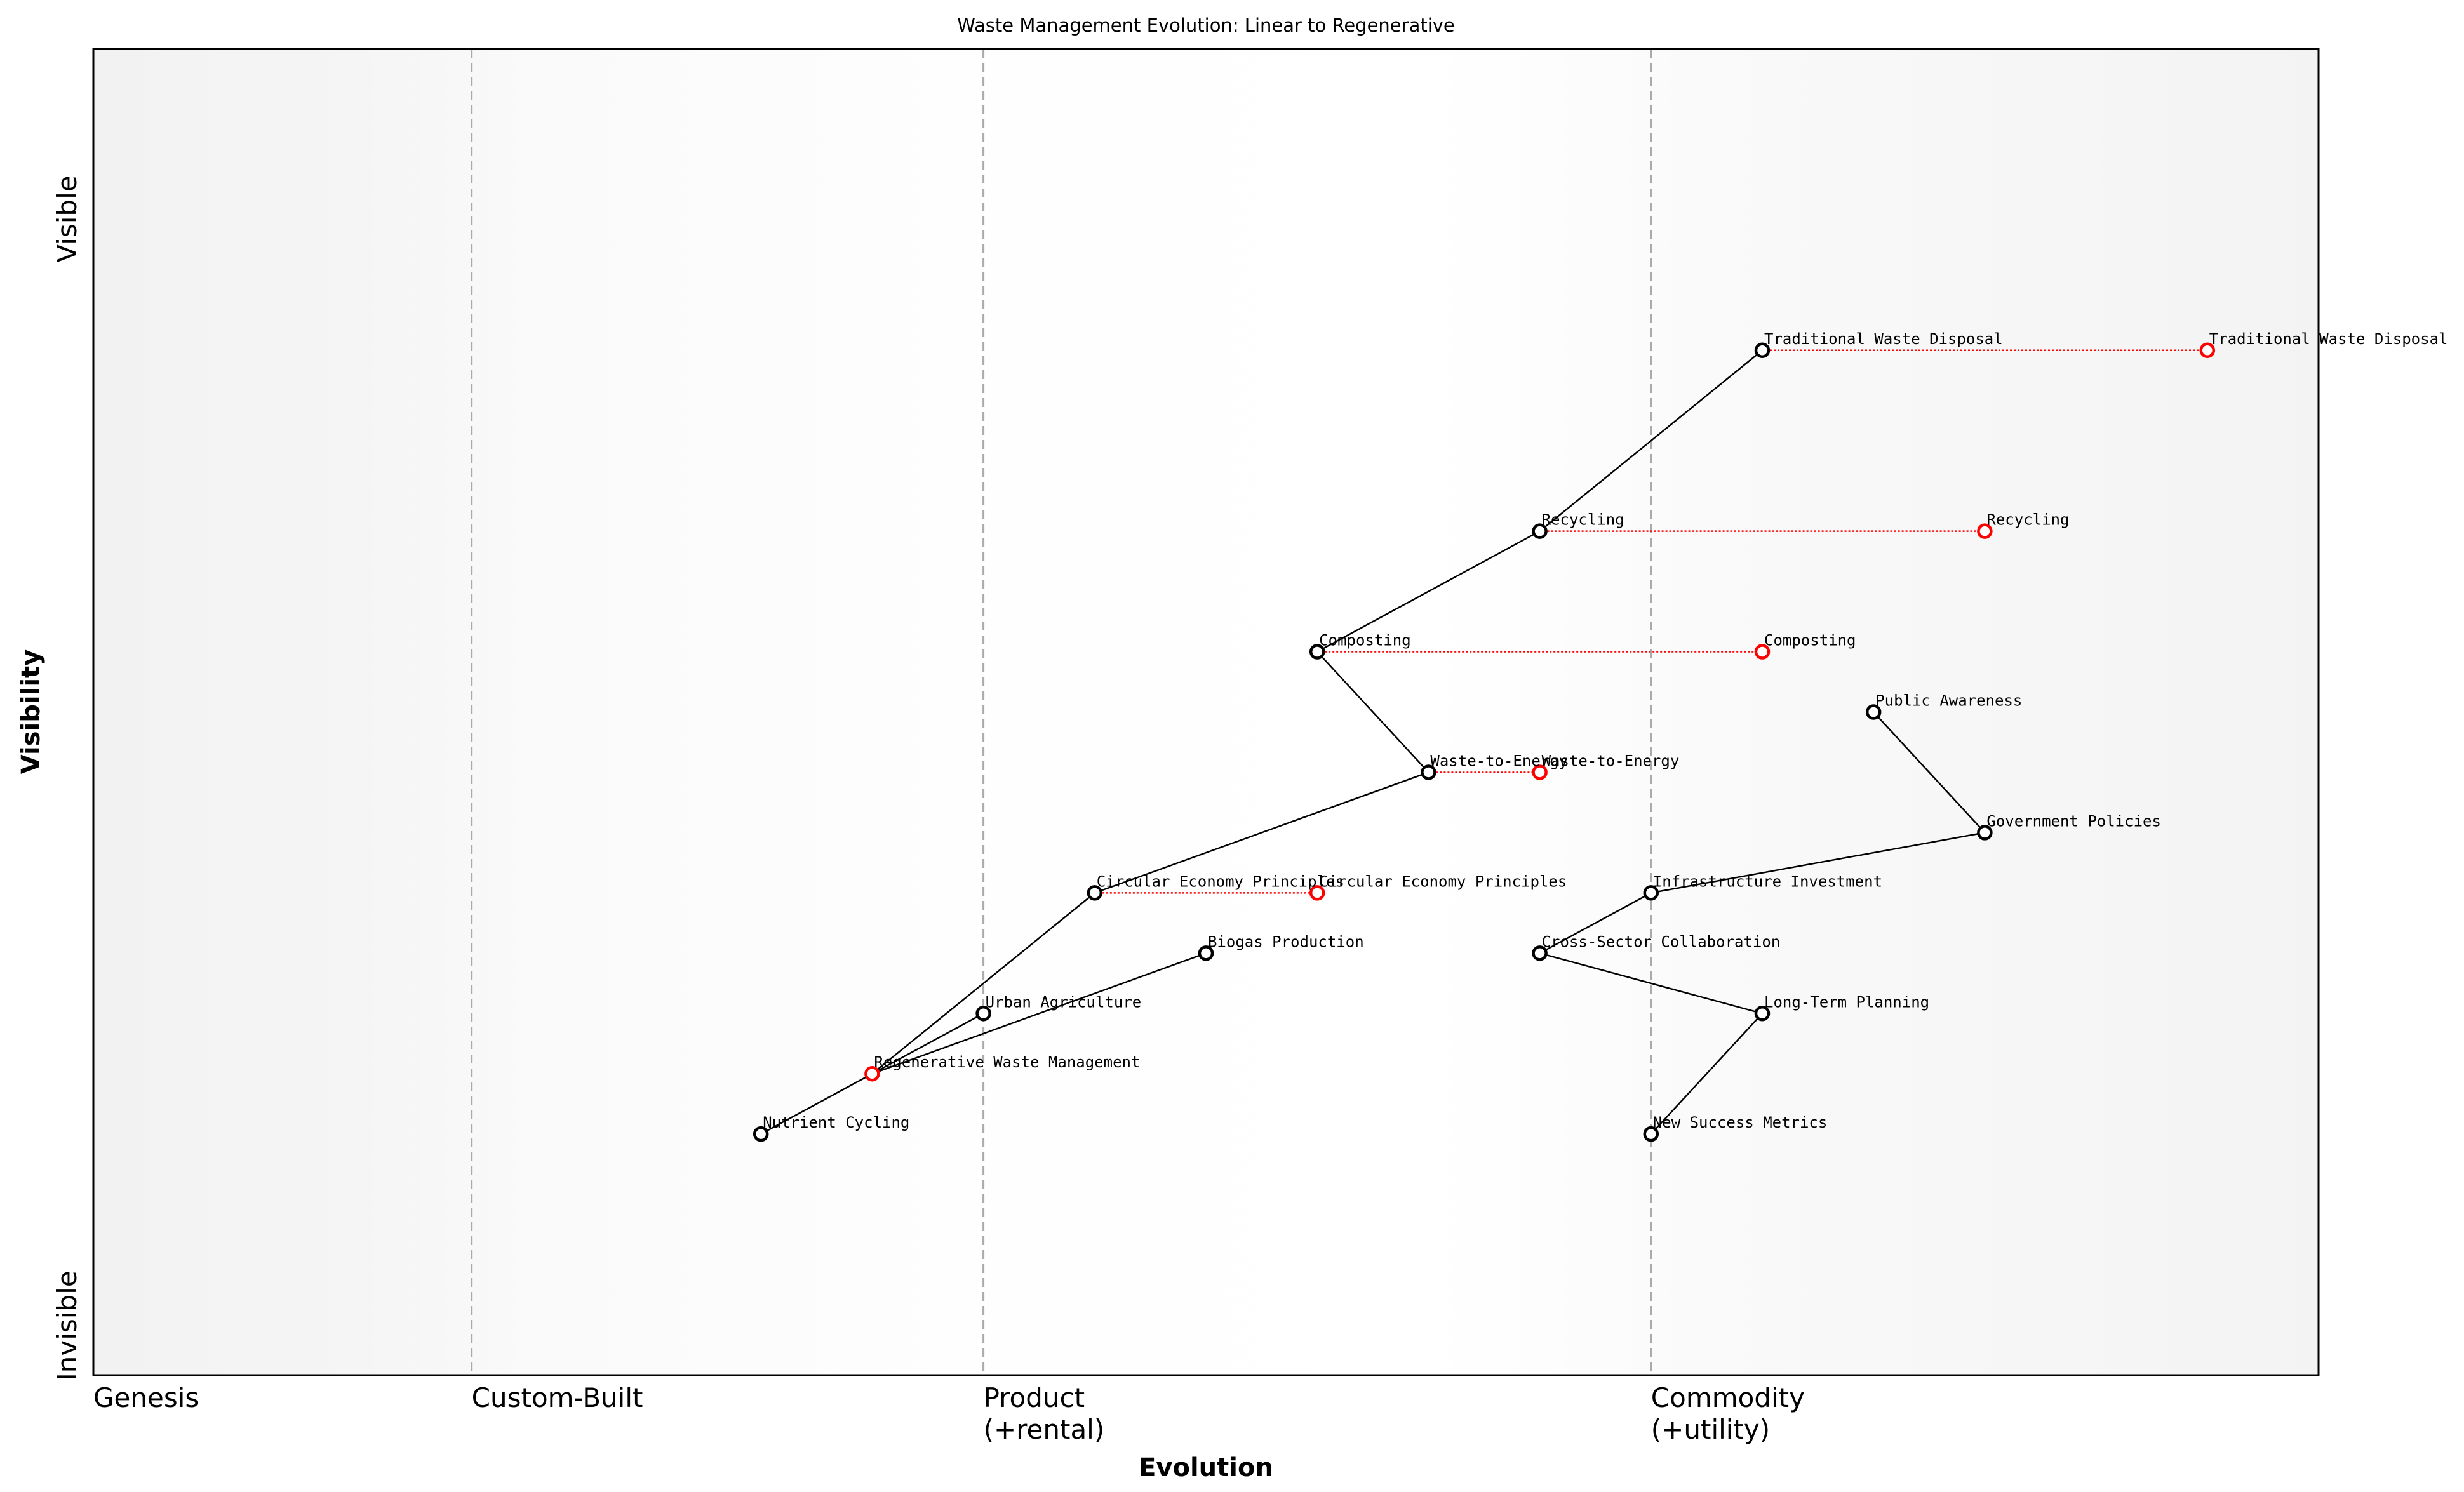 This screenshot has height=1492, width=2464. I want to click on component-label: Traditional Waste Disposal, so click(1883, 339).